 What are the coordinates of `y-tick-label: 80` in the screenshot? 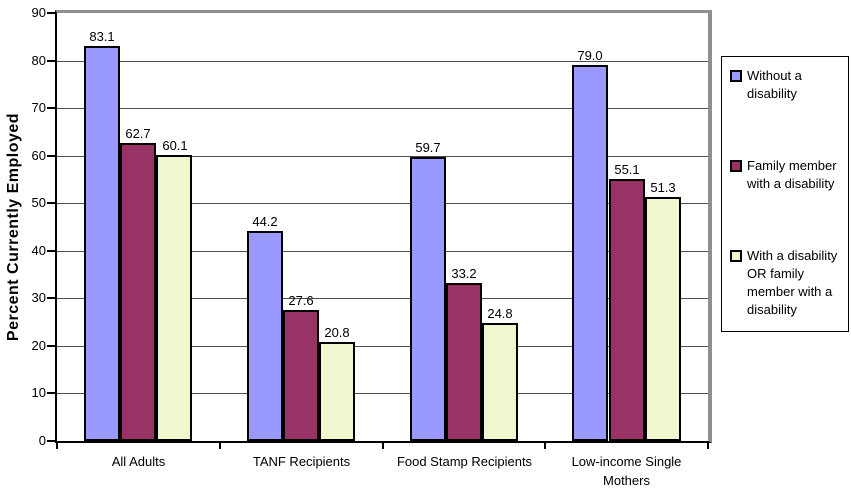 It's located at (38, 60).